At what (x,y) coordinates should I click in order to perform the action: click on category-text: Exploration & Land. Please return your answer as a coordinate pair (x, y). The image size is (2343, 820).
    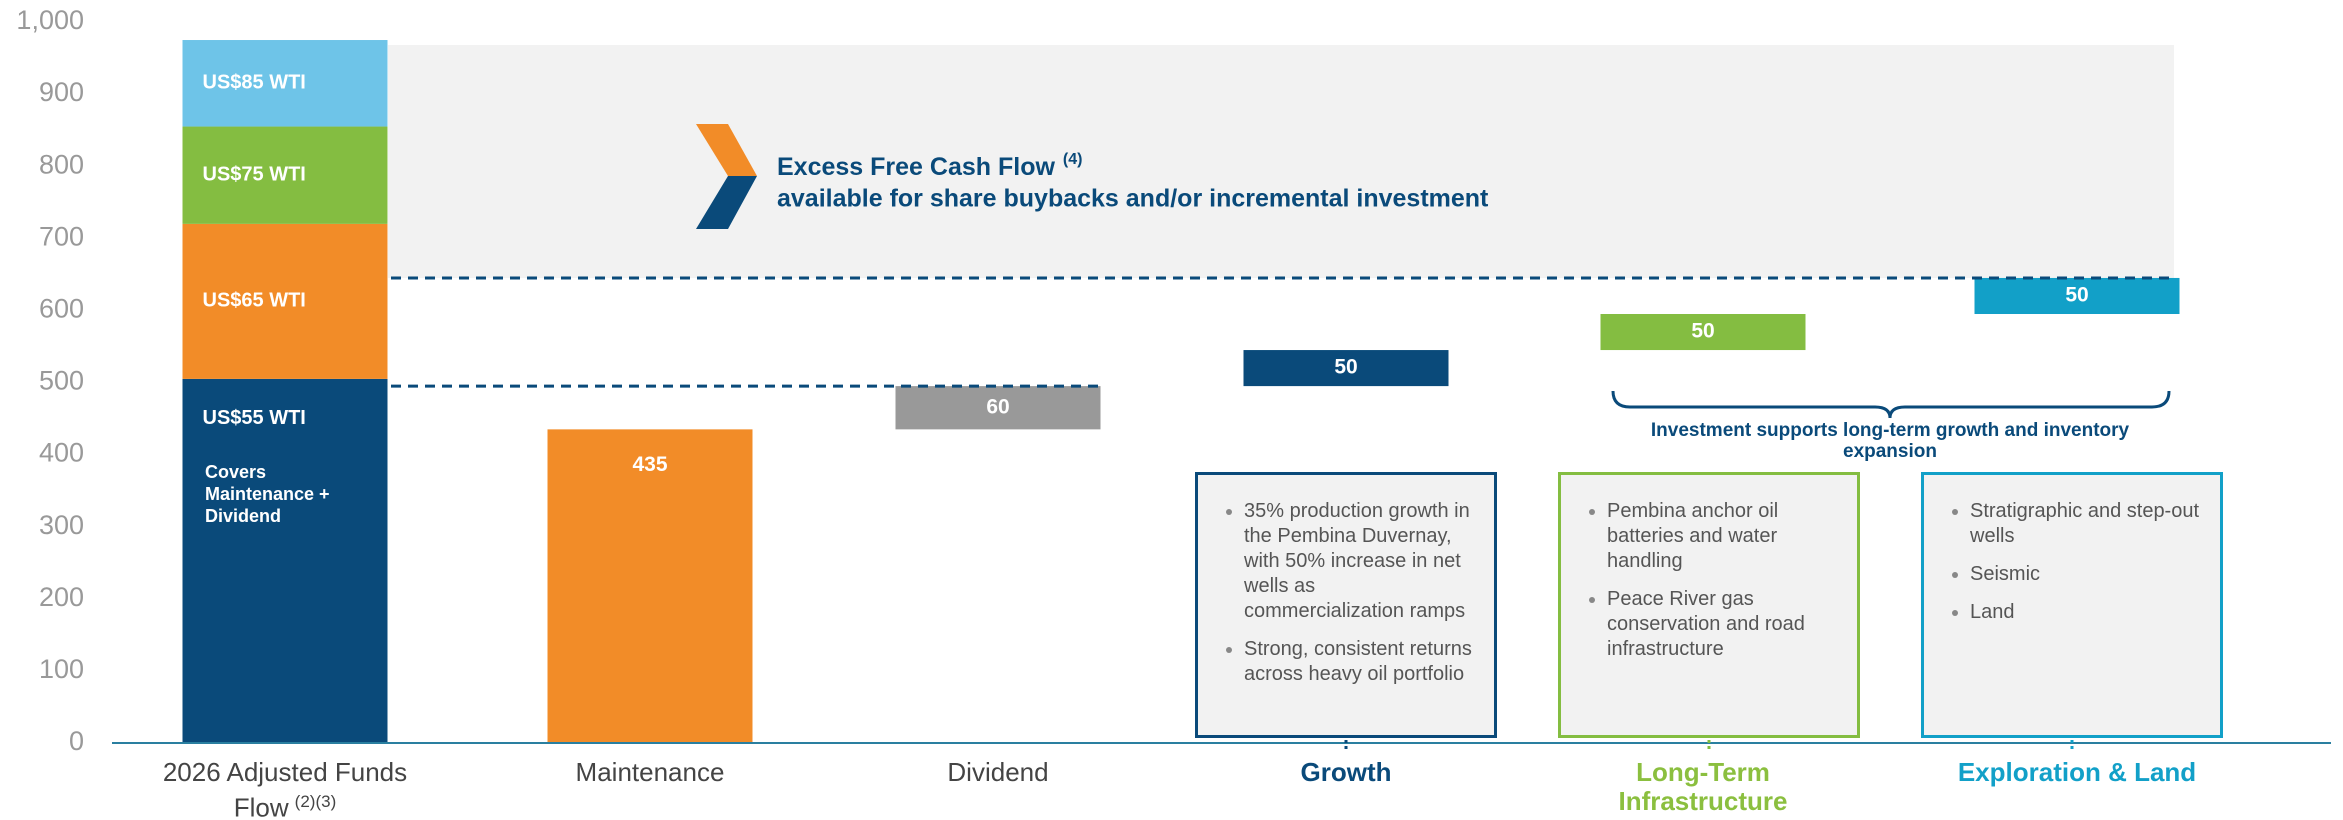
    Looking at the image, I should click on (2077, 772).